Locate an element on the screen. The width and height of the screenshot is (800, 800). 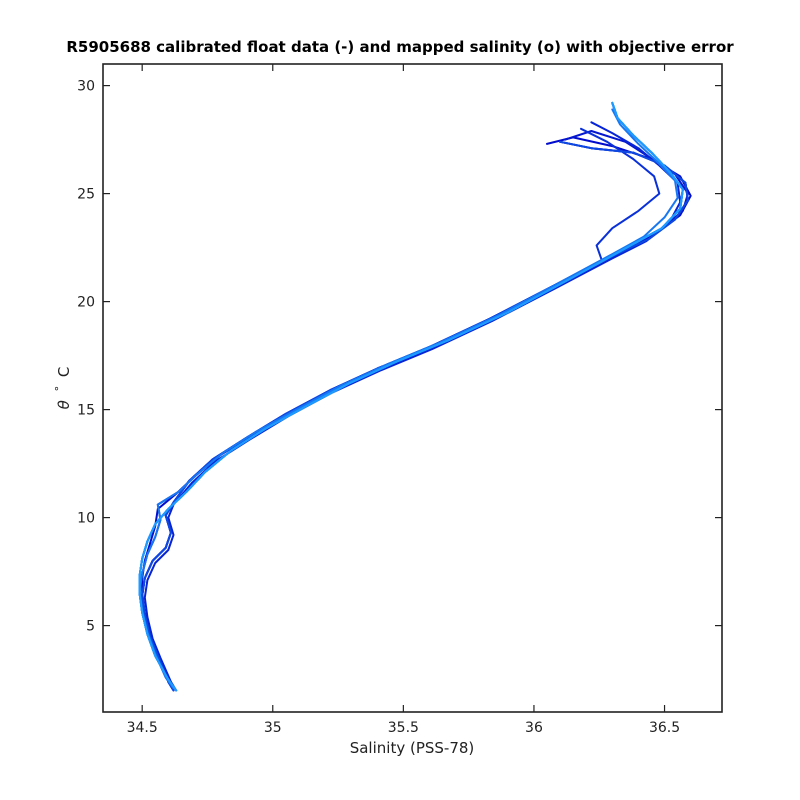
degree-symbol: ° is located at coordinates (59, 389).